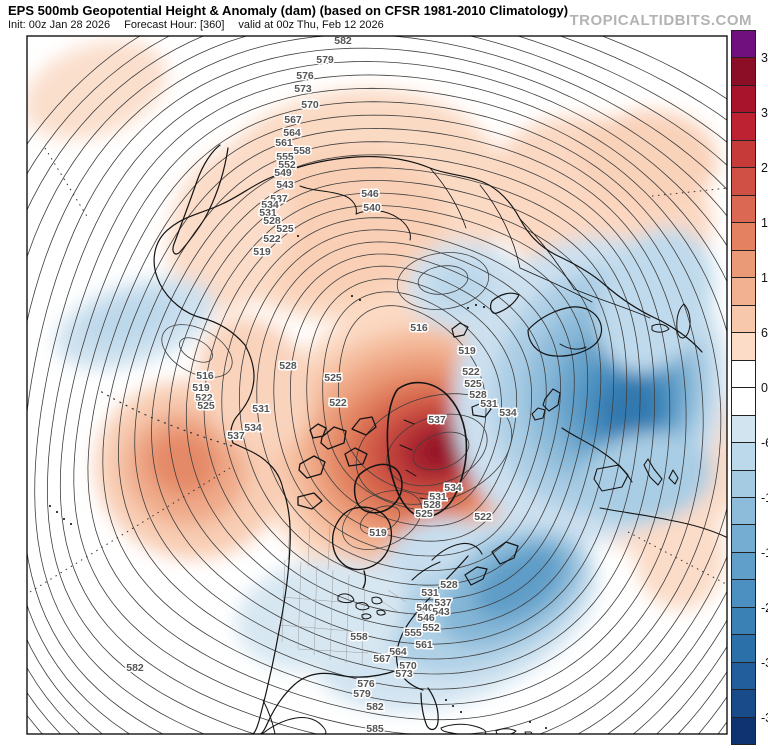 This screenshot has height=750, width=768. What do you see at coordinates (764, 497) in the screenshot?
I see `colorbar-tick: -12` at bounding box center [764, 497].